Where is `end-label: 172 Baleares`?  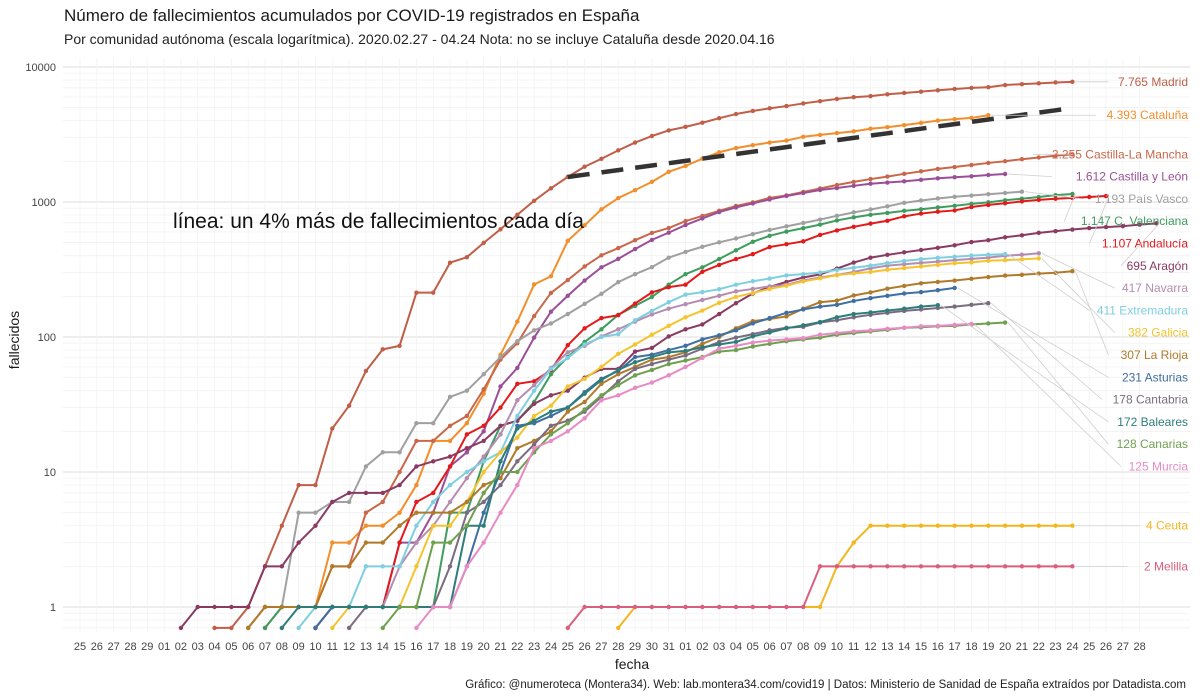
end-label: 172 Baleares is located at coordinates (1152, 422).